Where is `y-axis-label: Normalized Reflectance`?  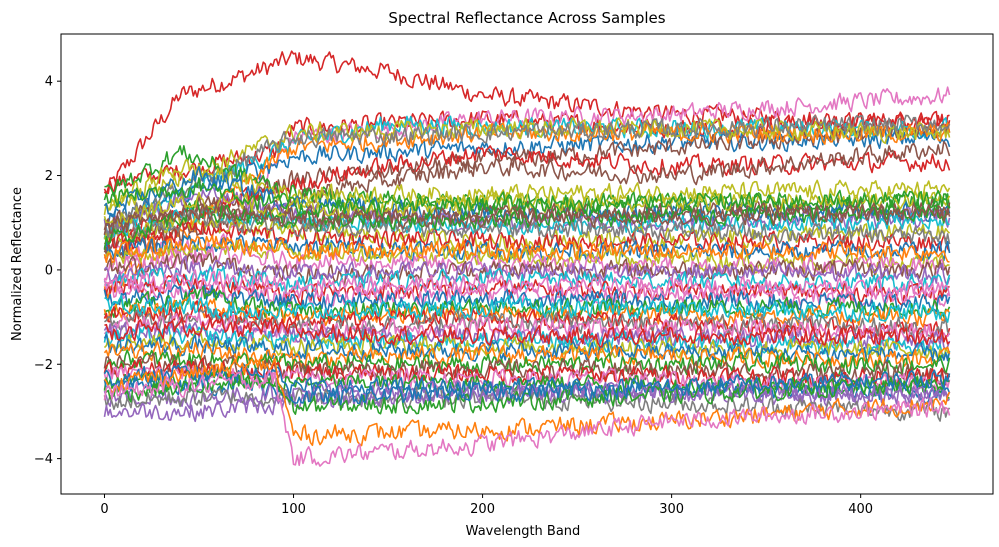
y-axis-label: Normalized Reflectance is located at coordinates (17, 264).